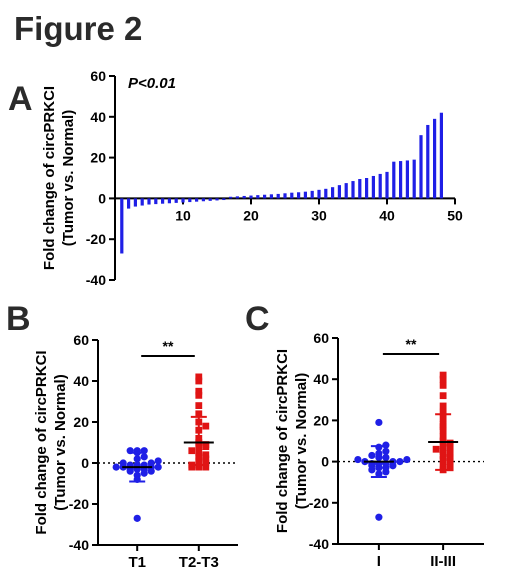 The height and width of the screenshot is (569, 512). I want to click on b-y-tick-label: 20, so click(81, 422).